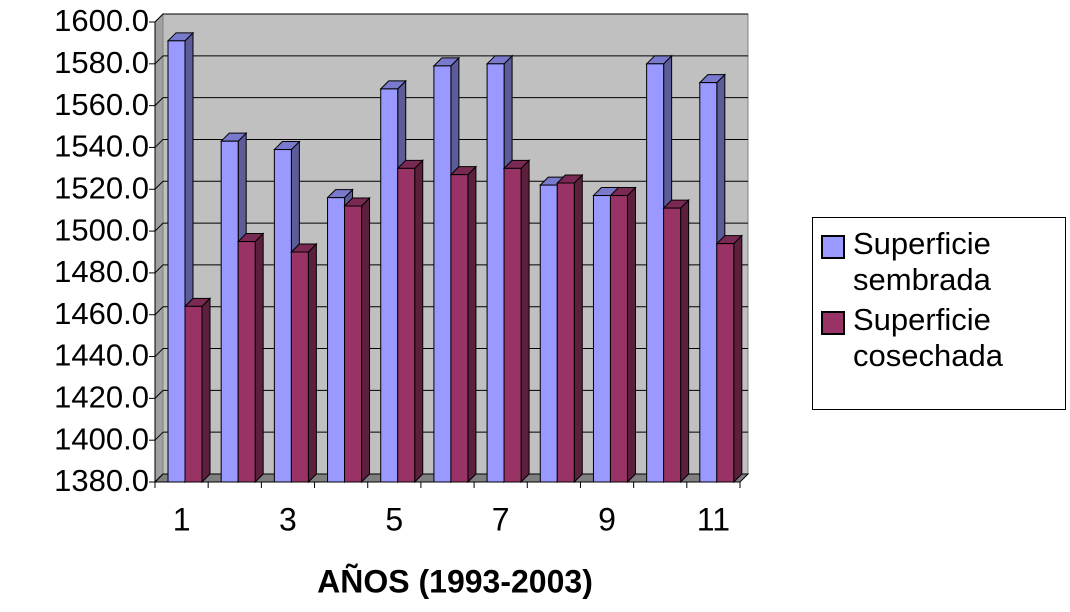 This screenshot has height=612, width=1070. Describe the element at coordinates (101, 146) in the screenshot. I see `y-tick-label: 1540.0` at that location.